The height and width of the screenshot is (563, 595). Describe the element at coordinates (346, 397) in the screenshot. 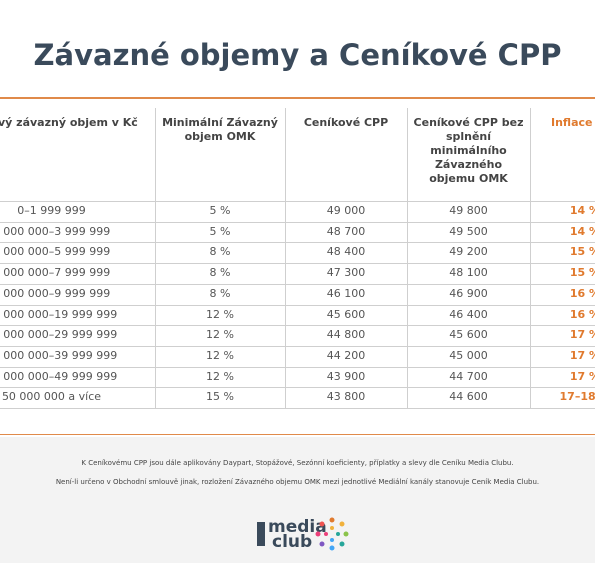

I see `cell: 43 800` at that location.